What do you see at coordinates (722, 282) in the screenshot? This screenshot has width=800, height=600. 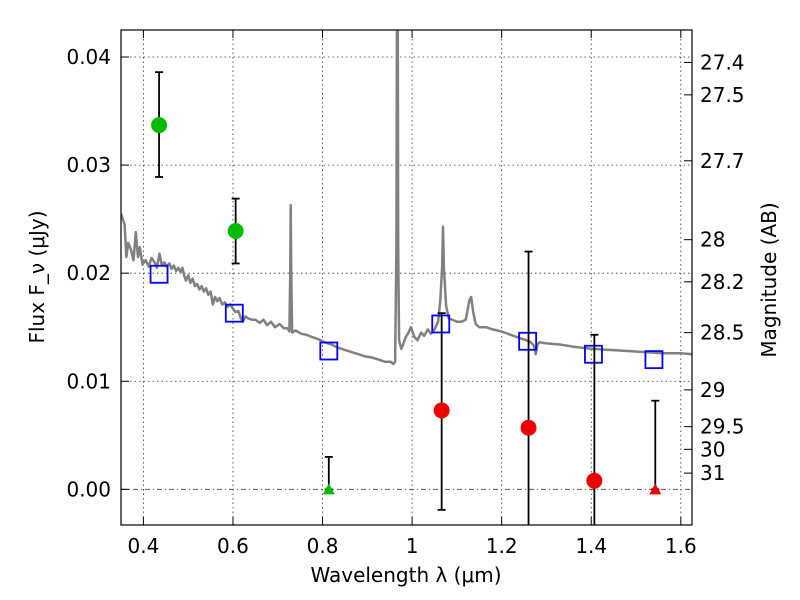 I see `right-tick-label: 28.2` at bounding box center [722, 282].